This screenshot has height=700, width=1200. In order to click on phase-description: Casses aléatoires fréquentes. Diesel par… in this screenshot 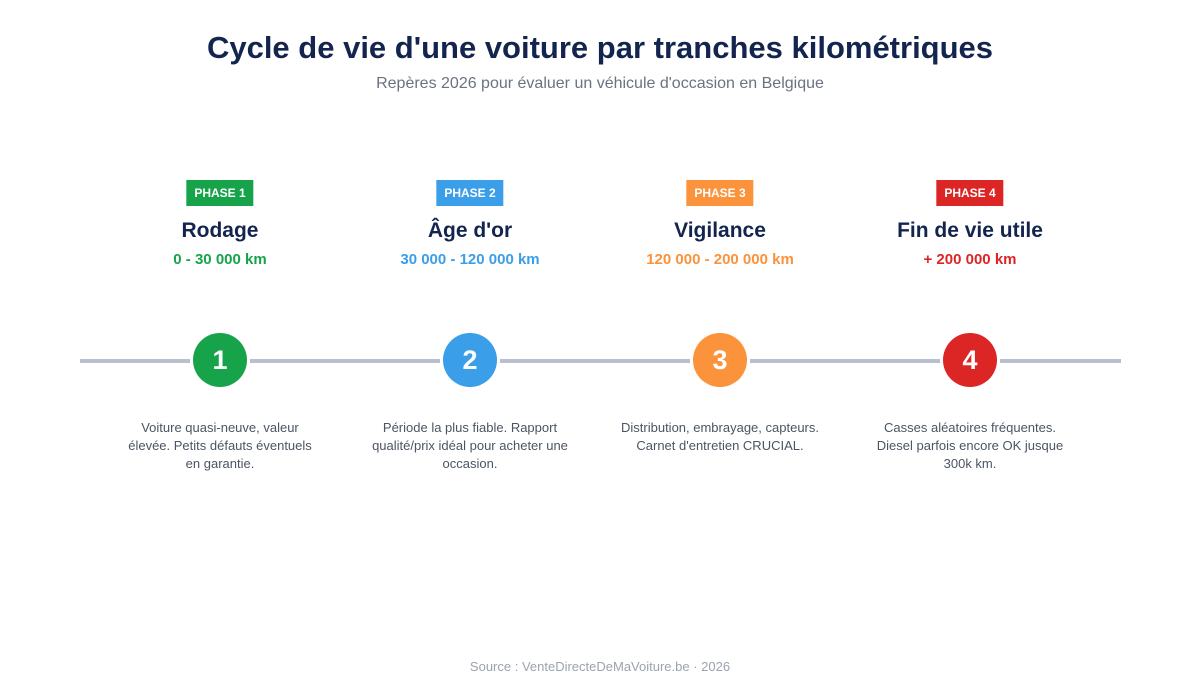, I will do `click(970, 445)`.